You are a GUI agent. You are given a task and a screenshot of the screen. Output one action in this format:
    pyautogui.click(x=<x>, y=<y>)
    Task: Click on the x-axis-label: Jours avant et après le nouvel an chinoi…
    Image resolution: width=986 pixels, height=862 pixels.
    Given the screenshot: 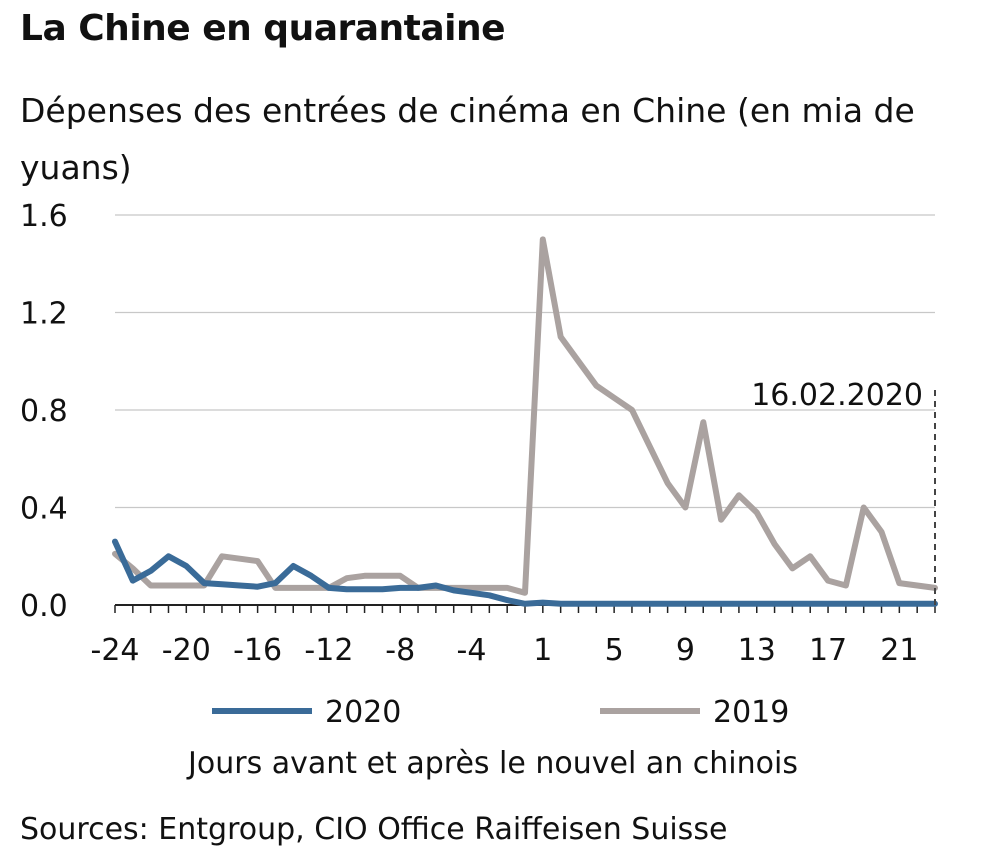 What is the action you would take?
    pyautogui.click(x=493, y=763)
    